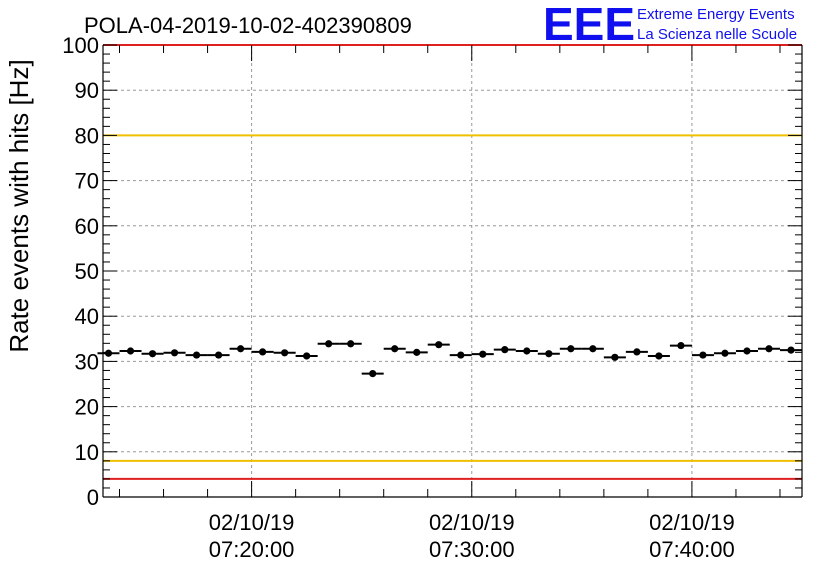 This screenshot has height=572, width=836. I want to click on data-points, so click(449, 359).